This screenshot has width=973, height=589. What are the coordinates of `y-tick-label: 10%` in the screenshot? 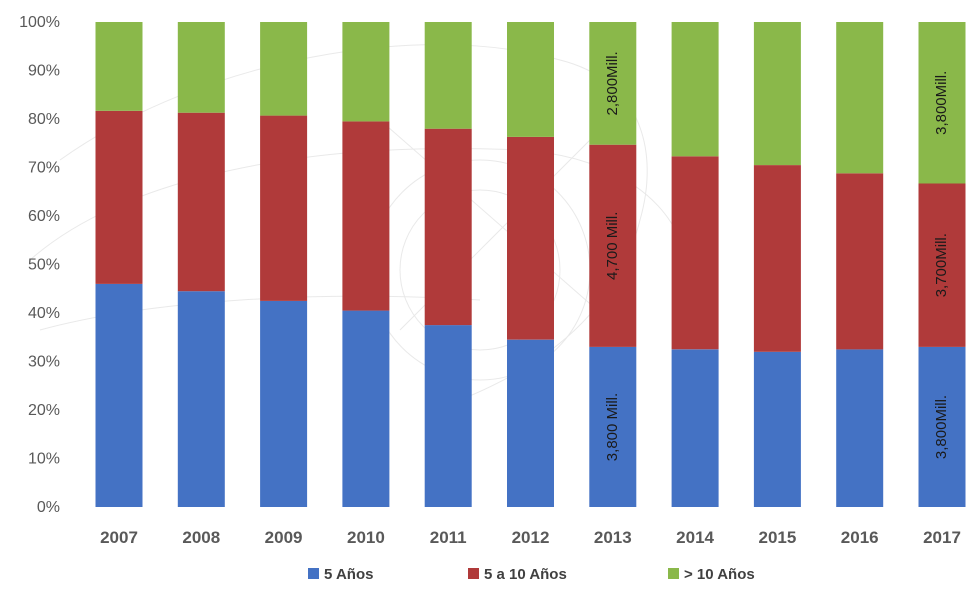 It's located at (44, 459).